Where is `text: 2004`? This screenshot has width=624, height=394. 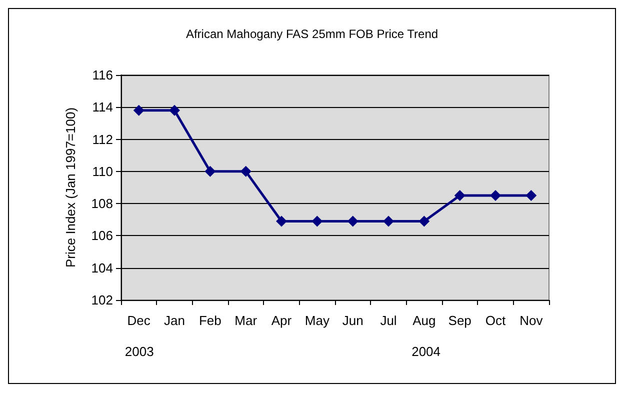
text: 2004 is located at coordinates (426, 351).